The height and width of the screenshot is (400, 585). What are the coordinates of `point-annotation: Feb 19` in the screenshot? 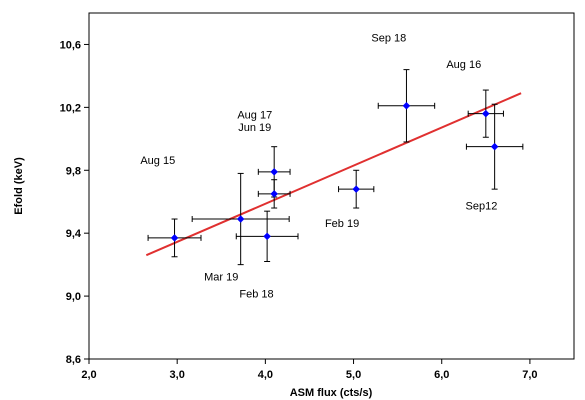 It's located at (342, 224).